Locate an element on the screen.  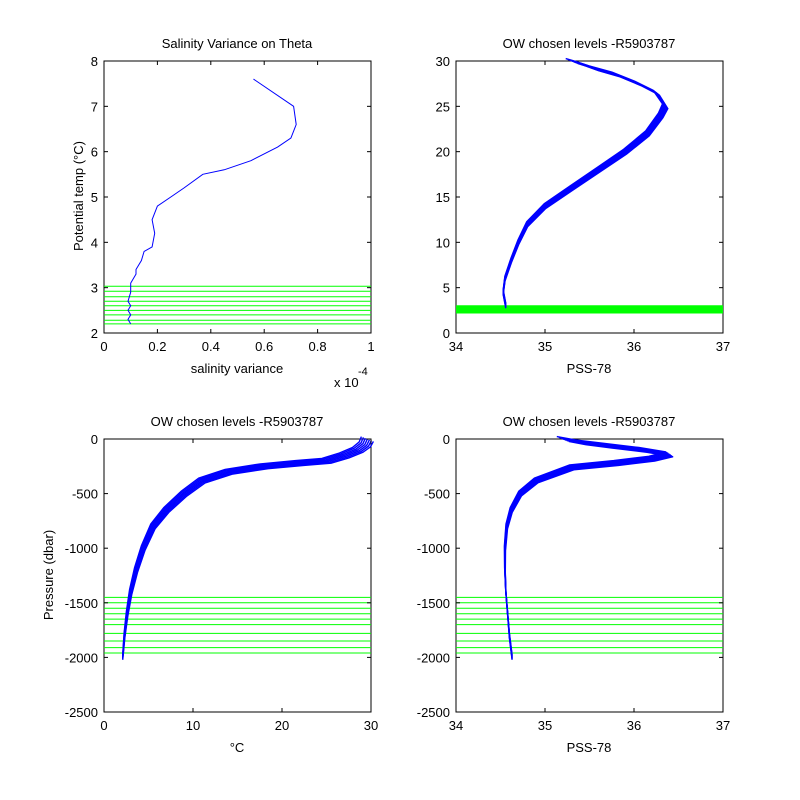
y-tick-label: 3 is located at coordinates (94, 288).